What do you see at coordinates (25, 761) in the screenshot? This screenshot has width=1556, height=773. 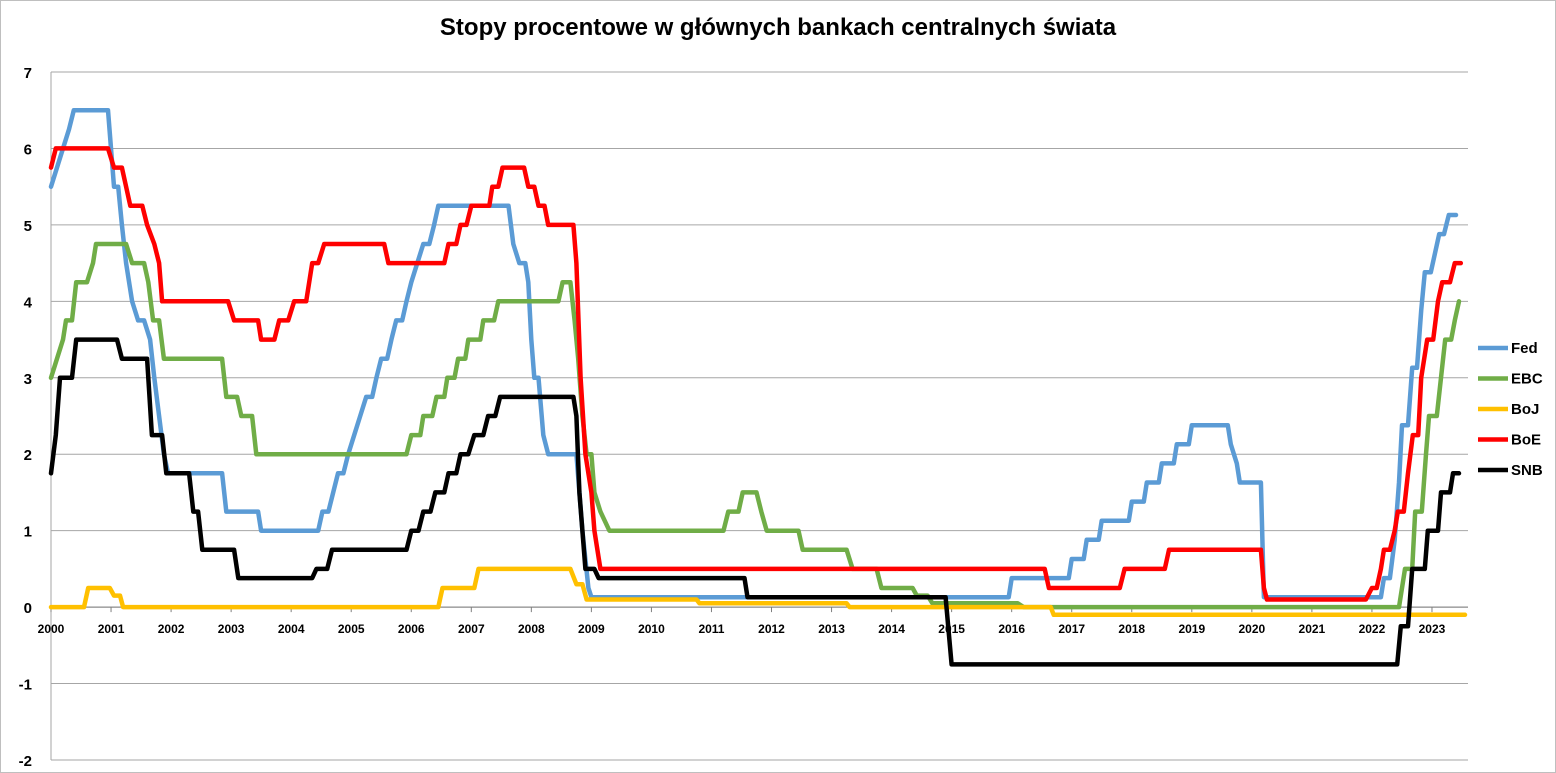 I see `y-tick-label: -2` at bounding box center [25, 761].